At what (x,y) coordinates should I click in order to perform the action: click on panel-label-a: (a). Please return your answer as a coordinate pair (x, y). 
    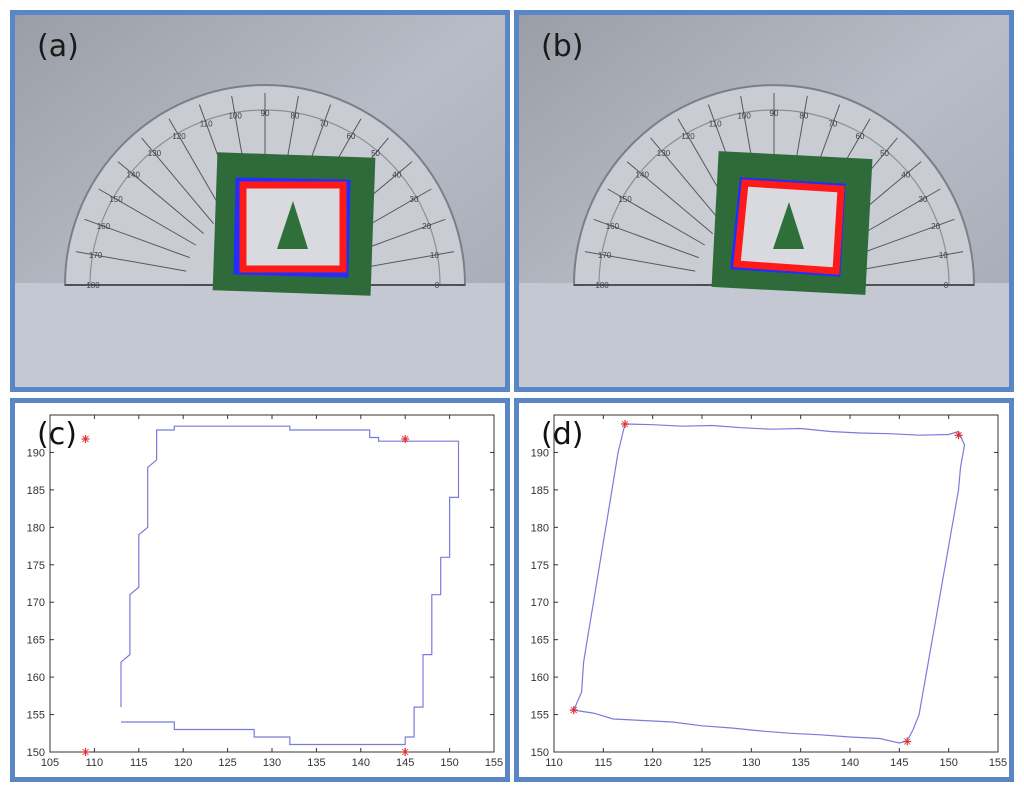
    Looking at the image, I should click on (58, 46).